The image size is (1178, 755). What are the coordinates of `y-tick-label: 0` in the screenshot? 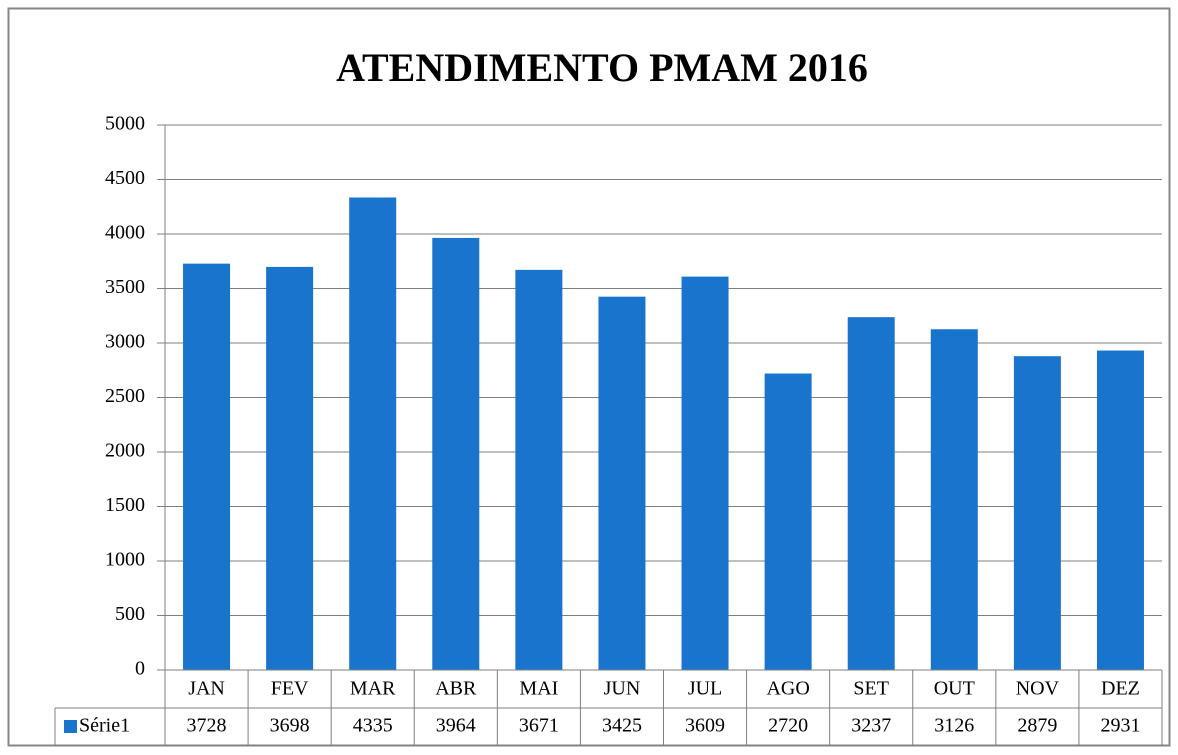 It's located at (140, 669).